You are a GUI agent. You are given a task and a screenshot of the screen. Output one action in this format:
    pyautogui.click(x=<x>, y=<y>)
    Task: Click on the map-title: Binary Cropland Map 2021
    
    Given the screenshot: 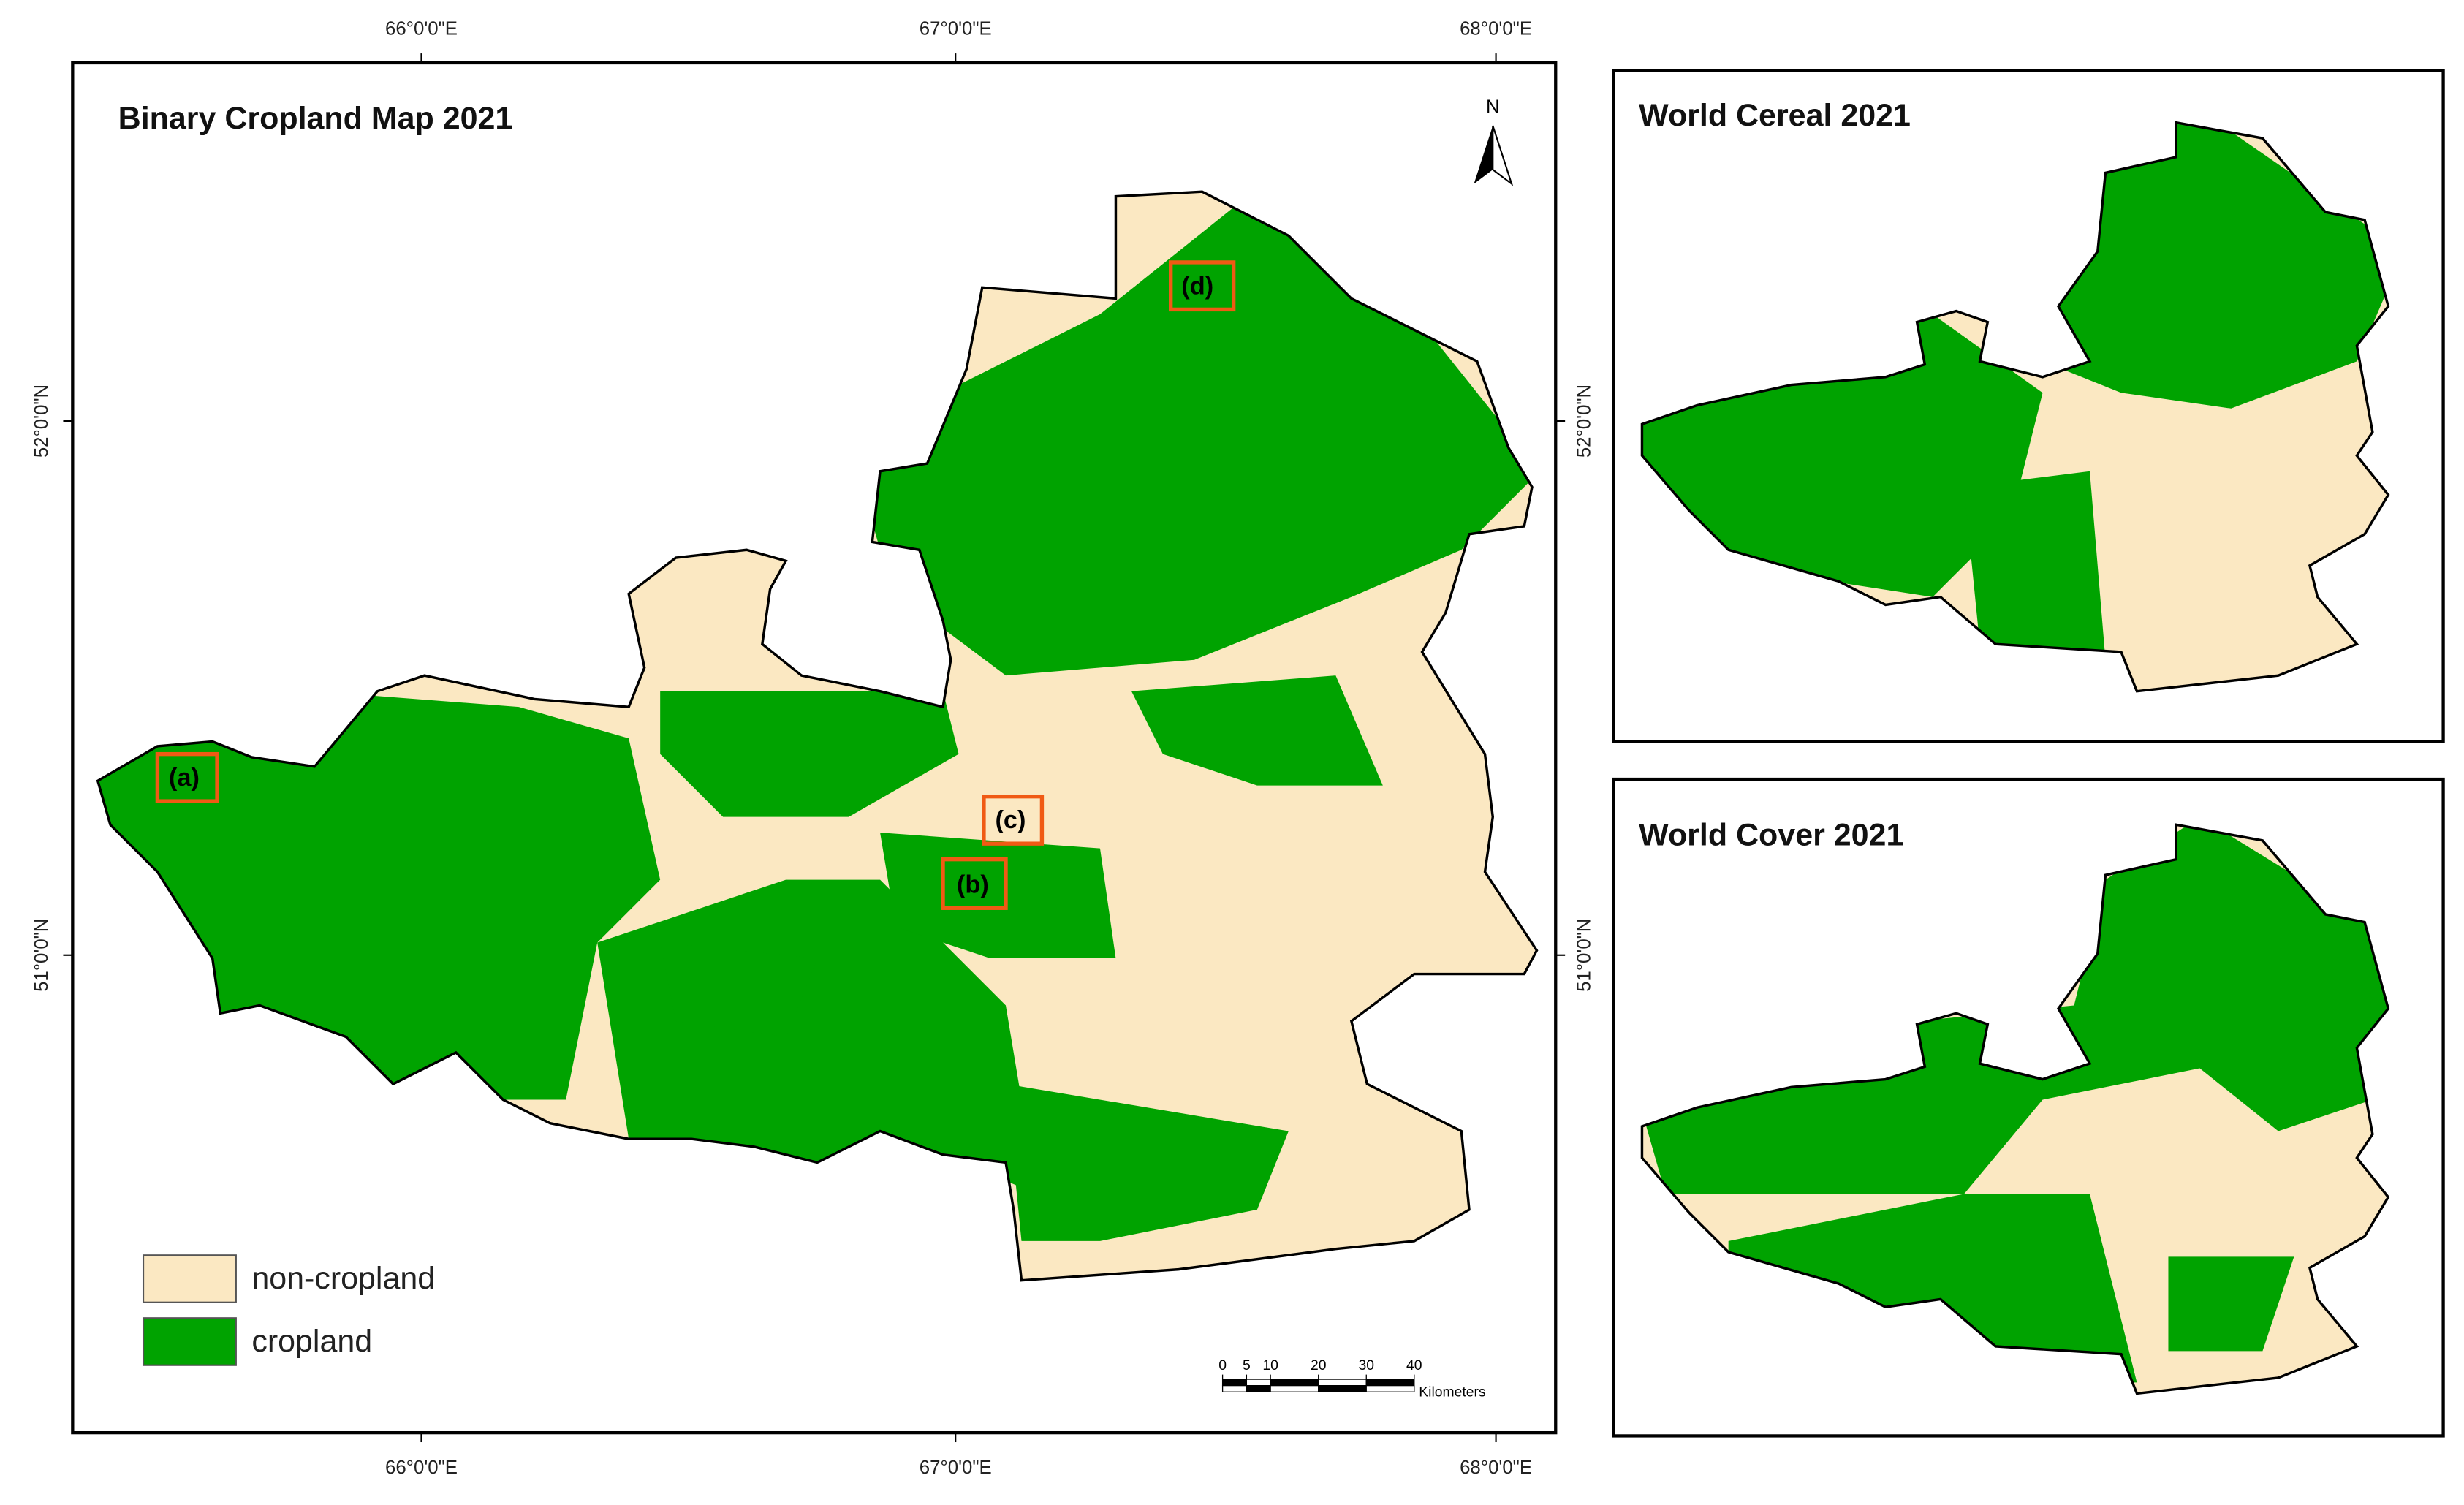 What is the action you would take?
    pyautogui.click(x=315, y=119)
    